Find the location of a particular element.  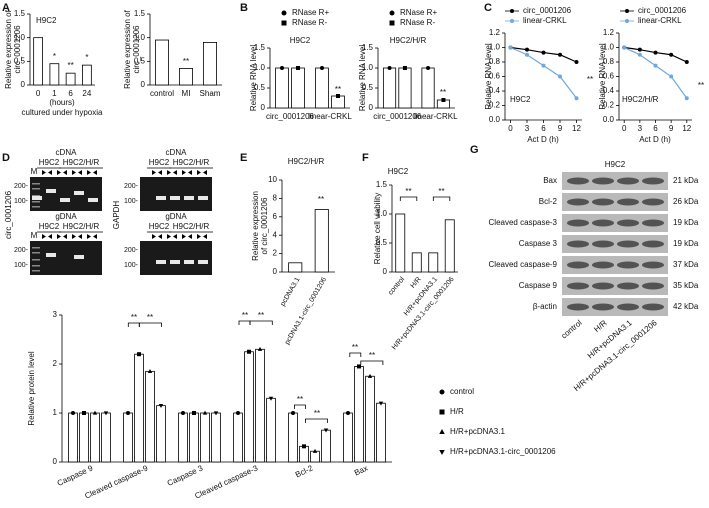

gel-group: H9C2/H/R is located at coordinates (191, 162).